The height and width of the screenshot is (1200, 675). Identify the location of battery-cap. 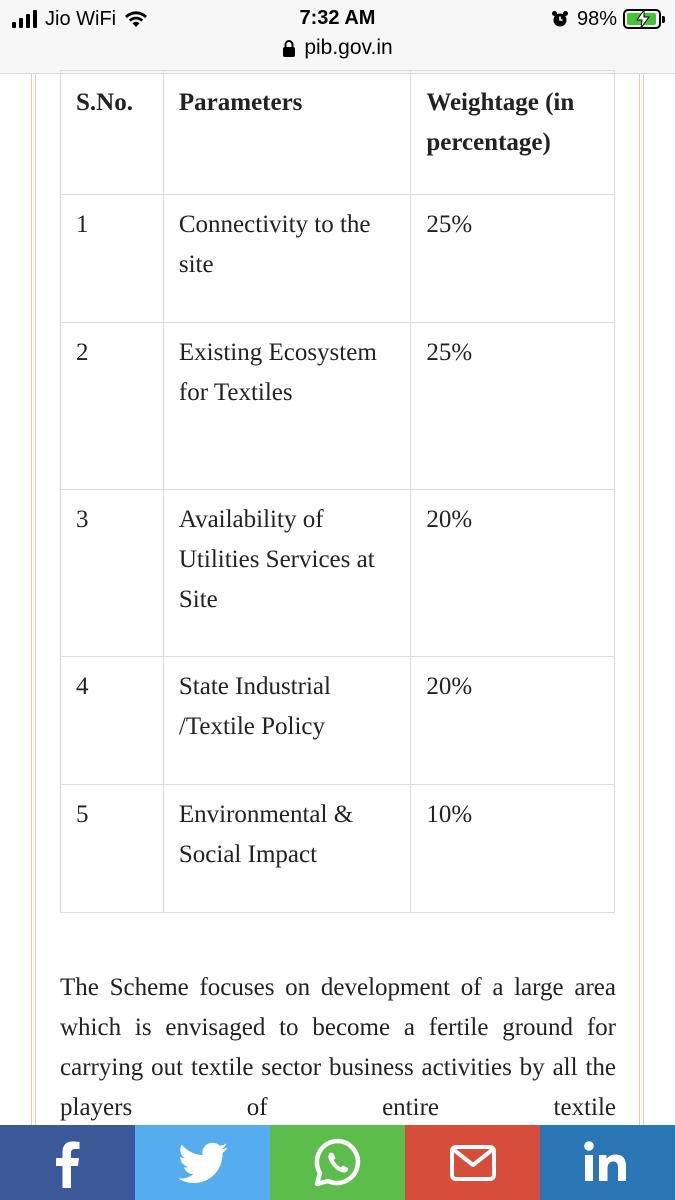
(663, 19).